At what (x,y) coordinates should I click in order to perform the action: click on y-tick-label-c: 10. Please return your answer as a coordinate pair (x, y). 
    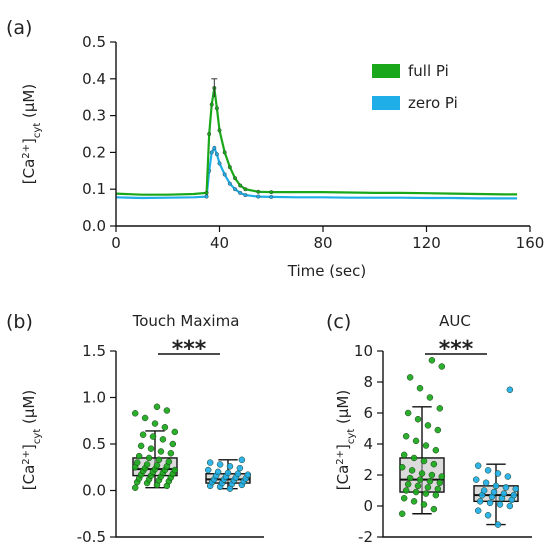
    Looking at the image, I should click on (363, 351).